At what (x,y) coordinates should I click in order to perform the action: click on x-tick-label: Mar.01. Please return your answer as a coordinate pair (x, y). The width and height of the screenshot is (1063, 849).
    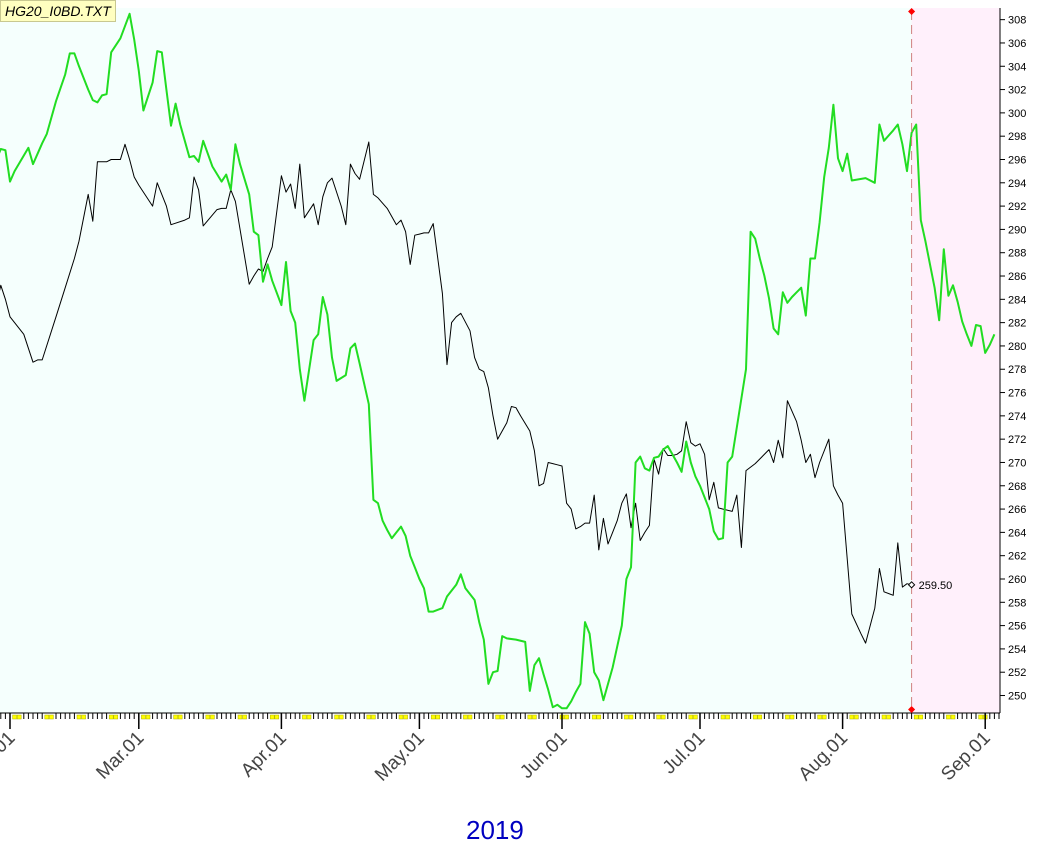
    Looking at the image, I should click on (120, 756).